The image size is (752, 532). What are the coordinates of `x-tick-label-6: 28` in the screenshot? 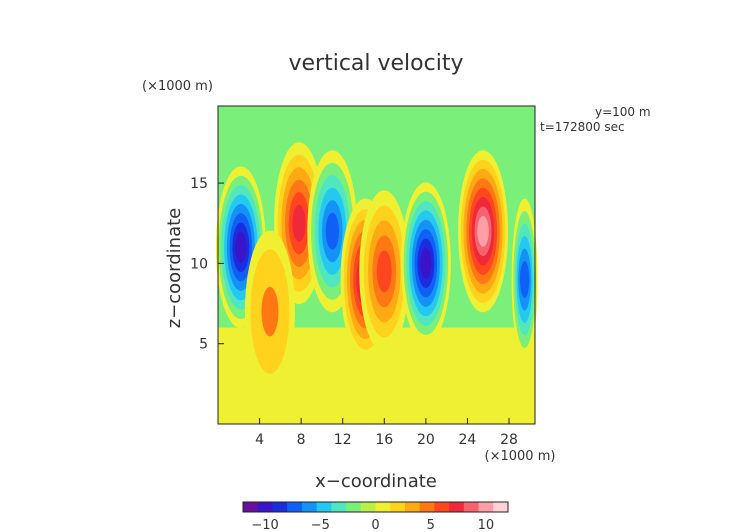 It's located at (509, 440).